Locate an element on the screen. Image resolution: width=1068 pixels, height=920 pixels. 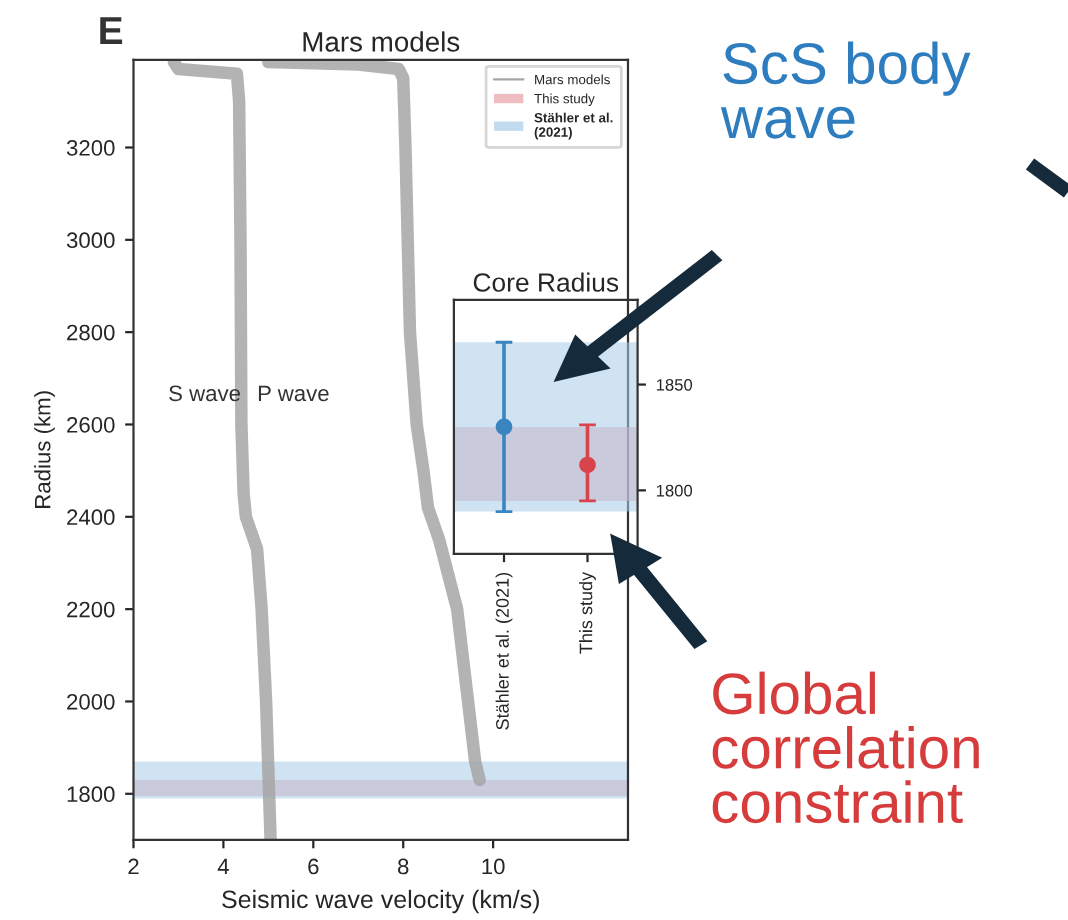
x-tick-label: 6 is located at coordinates (313, 866).